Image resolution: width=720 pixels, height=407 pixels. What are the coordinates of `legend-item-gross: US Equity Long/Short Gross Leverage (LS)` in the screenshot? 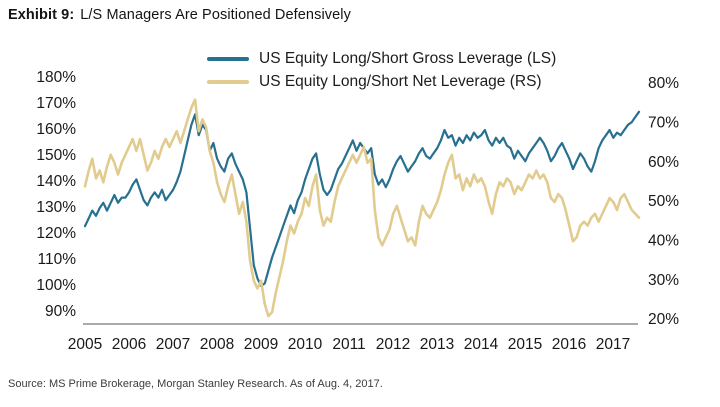 It's located at (381, 58).